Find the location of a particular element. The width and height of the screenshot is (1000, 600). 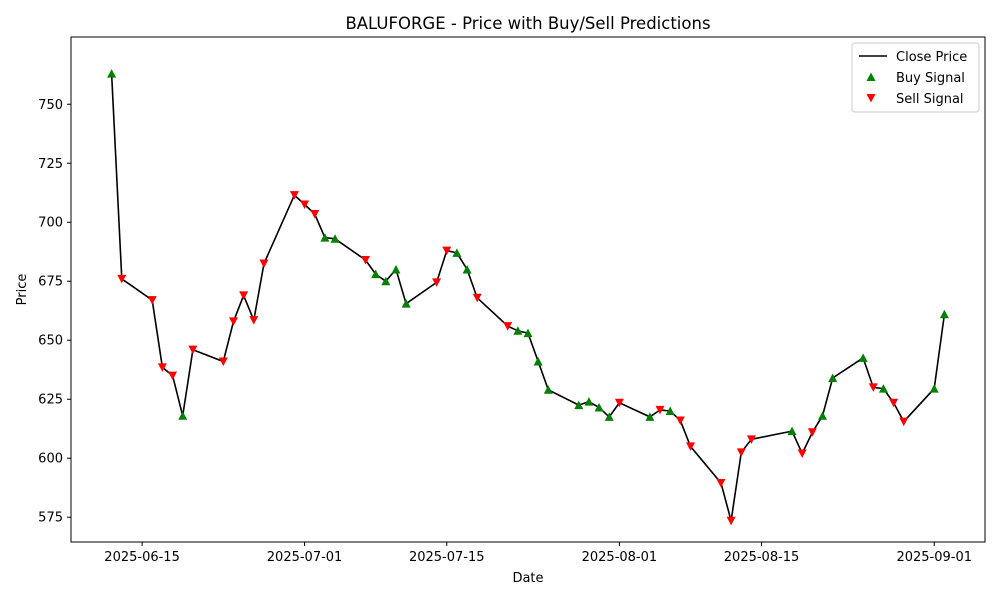

y-tick-label: 650 is located at coordinates (50, 341).